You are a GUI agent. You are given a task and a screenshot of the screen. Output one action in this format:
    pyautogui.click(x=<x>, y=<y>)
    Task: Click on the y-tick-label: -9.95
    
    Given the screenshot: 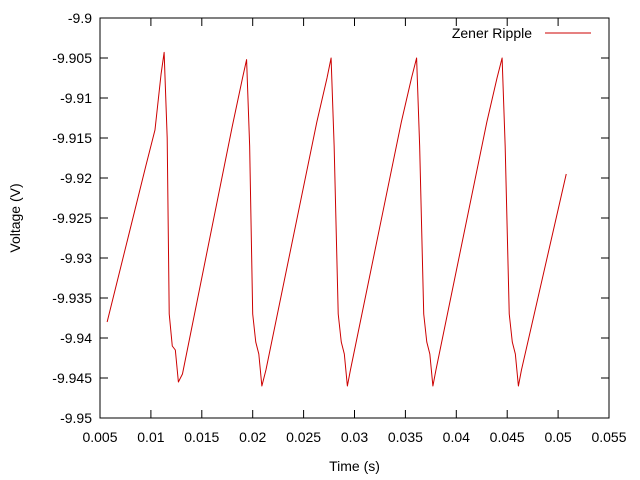 What is the action you would take?
    pyautogui.click(x=76, y=418)
    